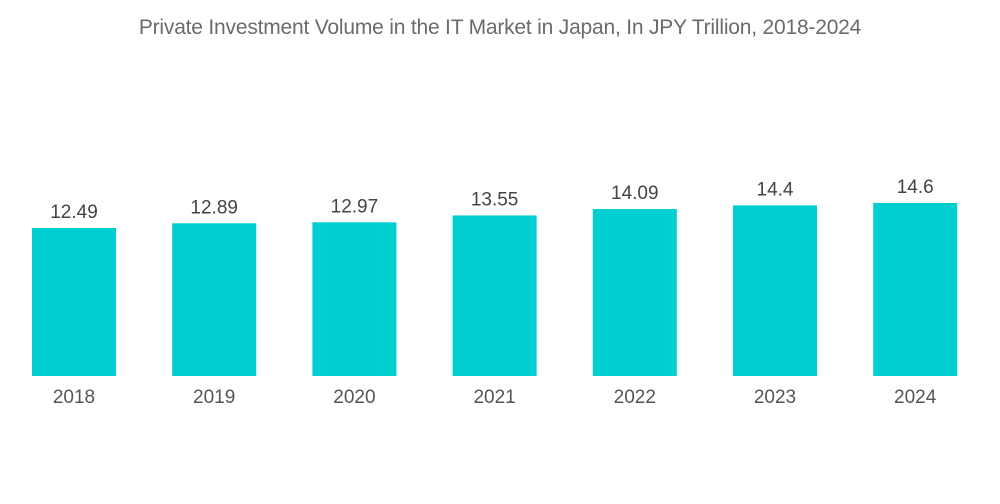  I want to click on bar-2021, so click(494, 295).